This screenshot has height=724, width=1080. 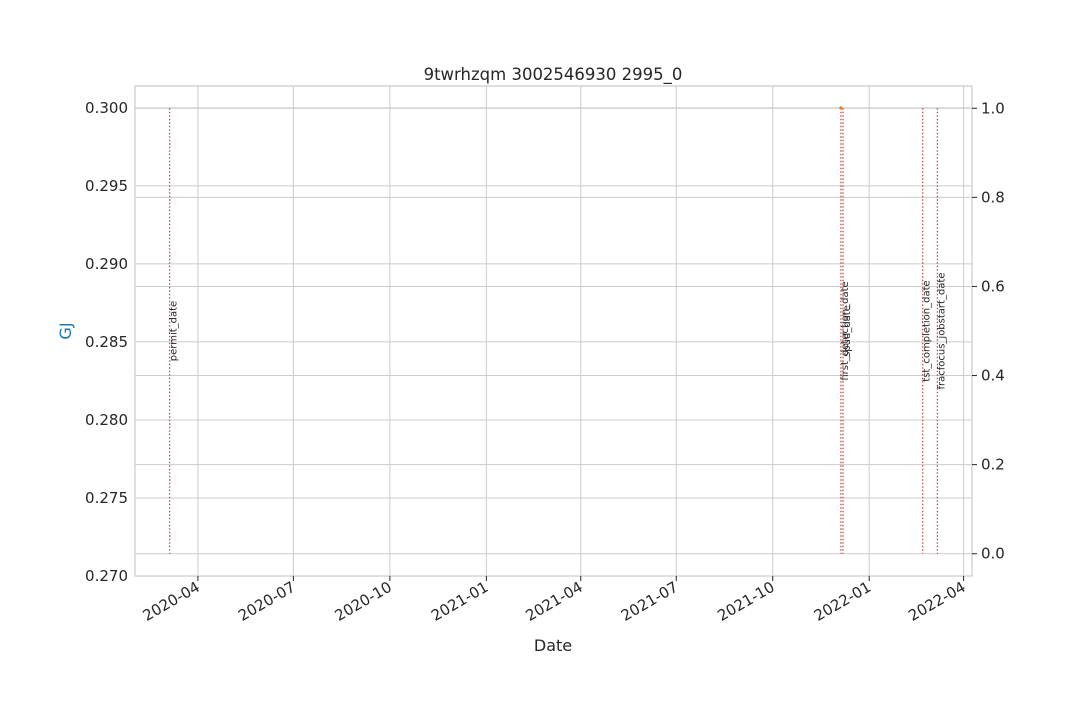 I want to click on x-tick-label: 2020-07, so click(x=266, y=601).